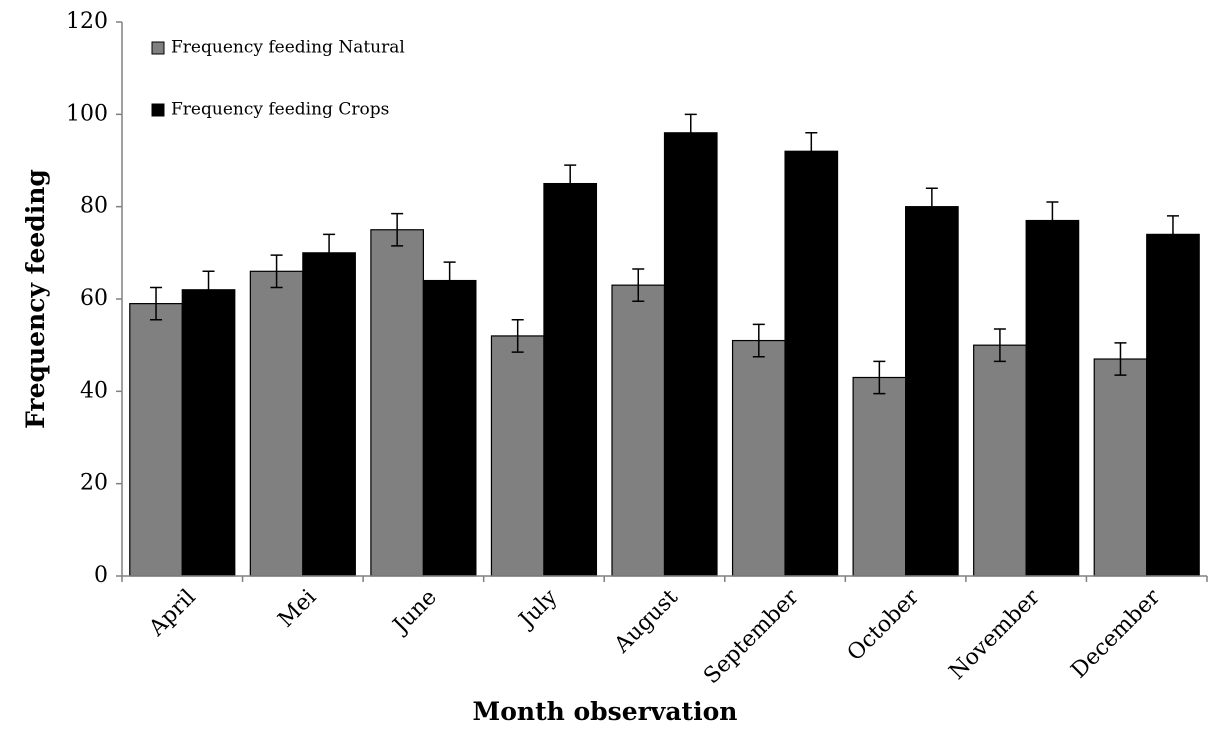  I want to click on x-tick-label: July, so click(538, 609).